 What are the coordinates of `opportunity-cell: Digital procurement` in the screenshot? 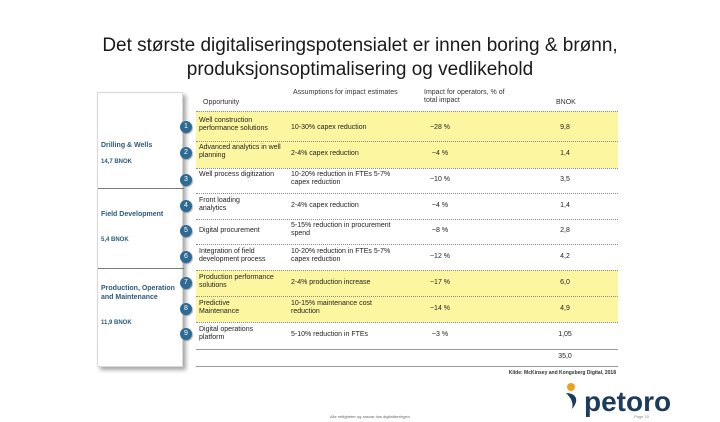 It's located at (229, 230).